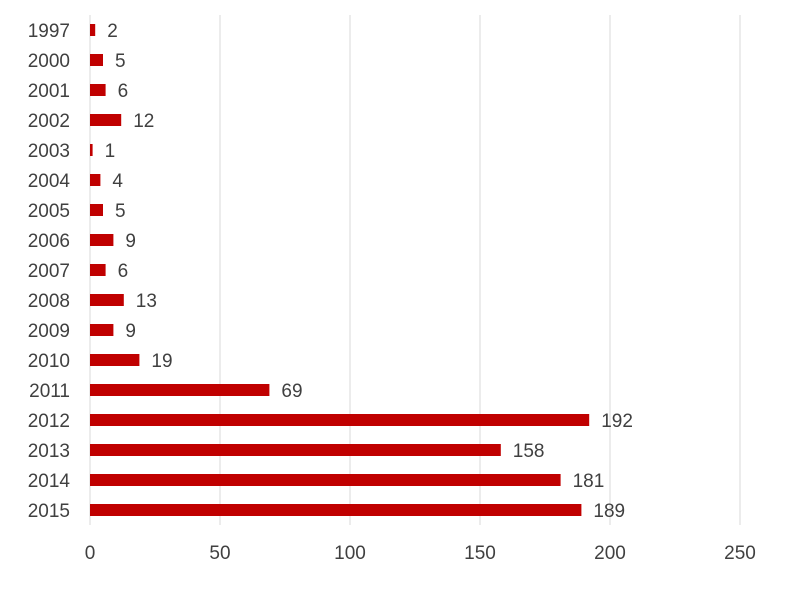 Image resolution: width=794 pixels, height=590 pixels. Describe the element at coordinates (49, 331) in the screenshot. I see `category-label-2009: 2009` at that location.